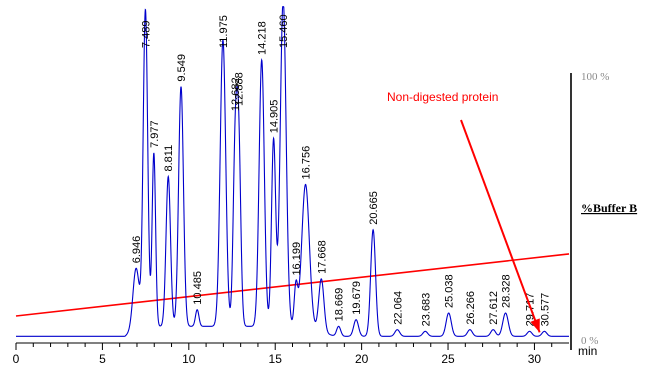  Describe the element at coordinates (426, 310) in the screenshot. I see `peak-label: 23.683` at that location.